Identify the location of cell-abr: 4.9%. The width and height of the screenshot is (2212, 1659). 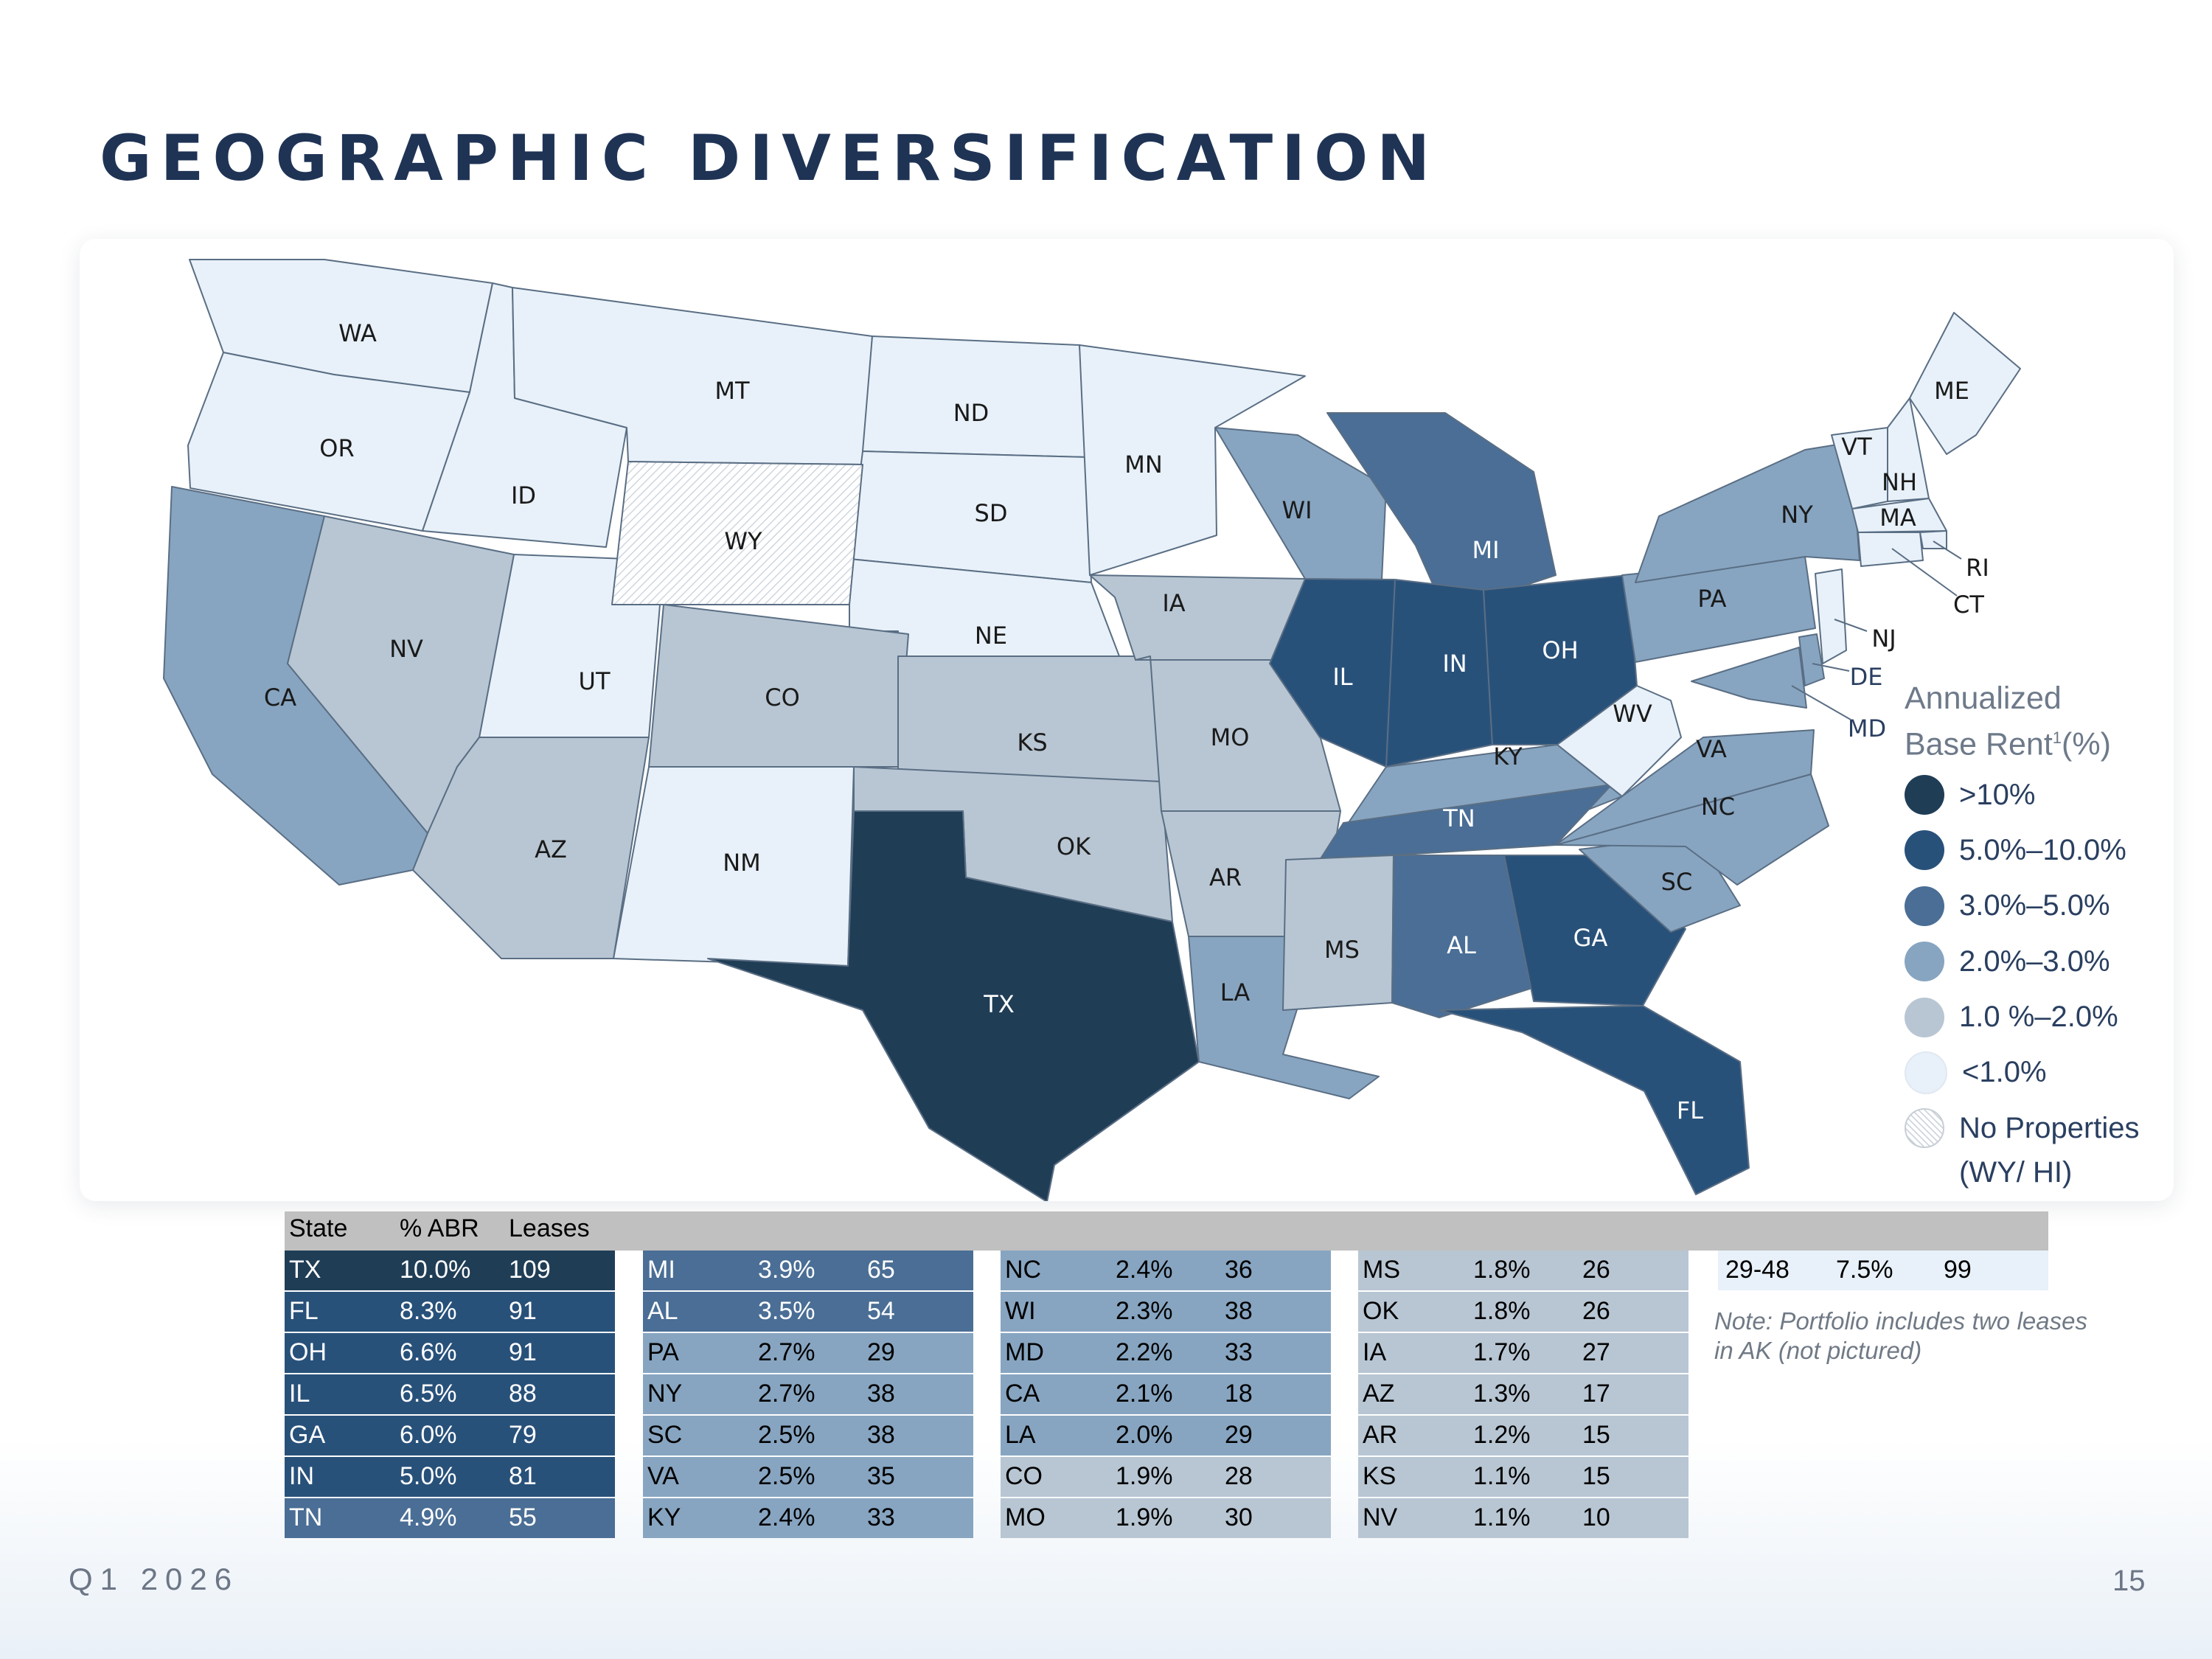
(428, 1517).